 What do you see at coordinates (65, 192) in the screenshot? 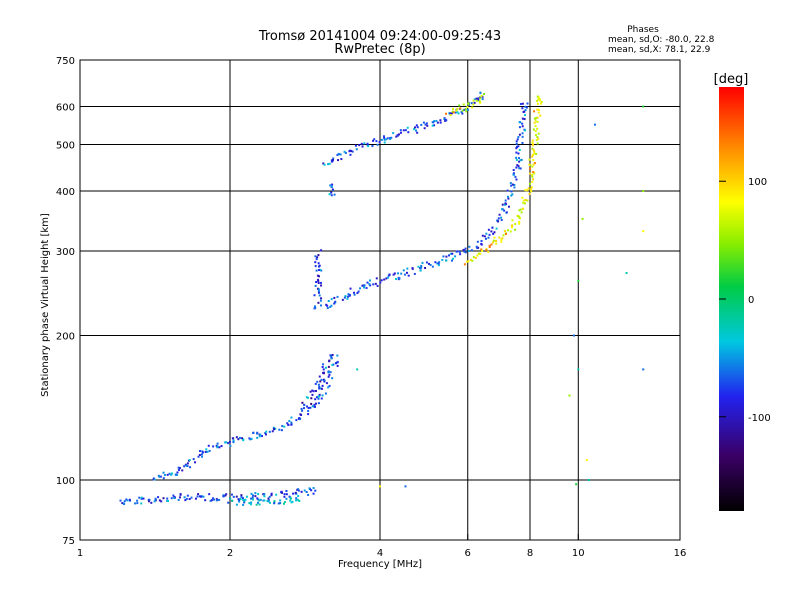
I see `y-tick-label: 400` at bounding box center [65, 192].